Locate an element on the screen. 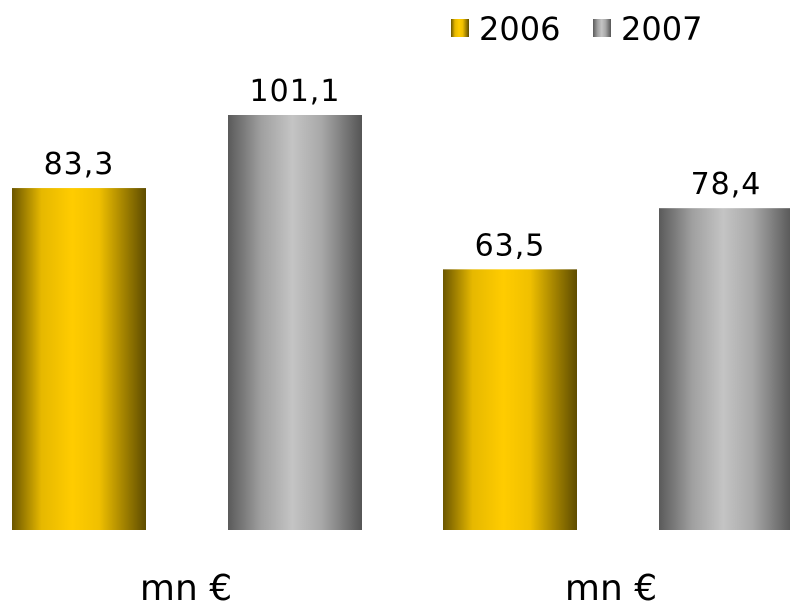 The width and height of the screenshot is (790, 606). legend-swatch-2007 is located at coordinates (602, 28).